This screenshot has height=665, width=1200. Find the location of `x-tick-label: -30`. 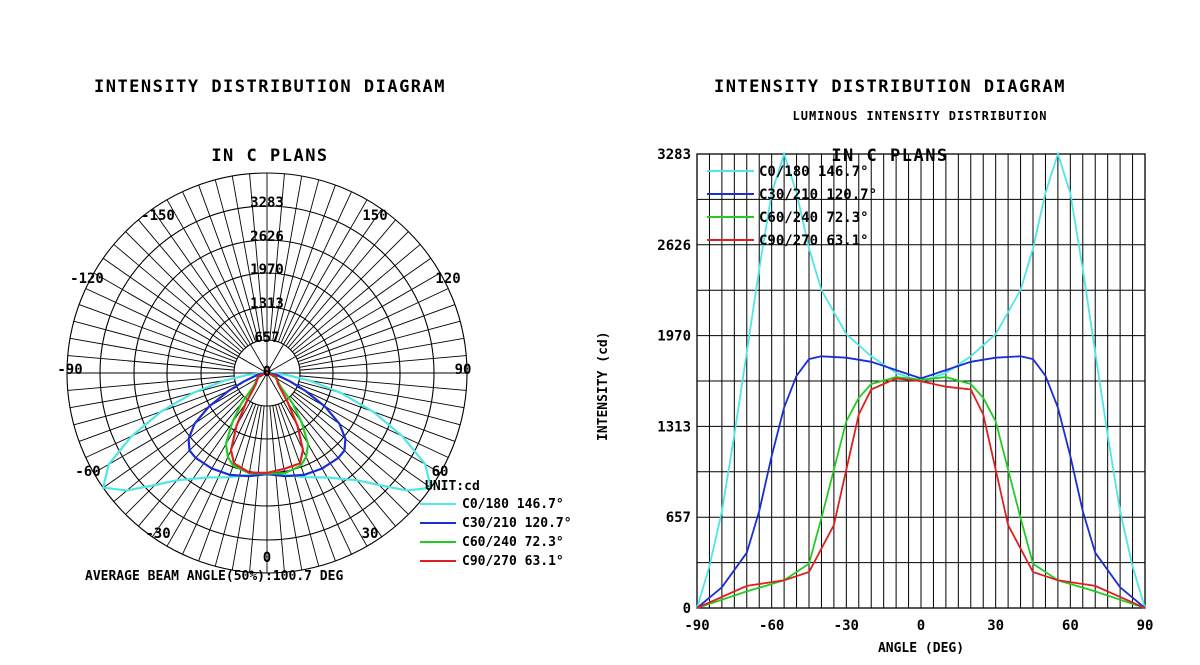

x-tick-label: -30 is located at coordinates (846, 626).